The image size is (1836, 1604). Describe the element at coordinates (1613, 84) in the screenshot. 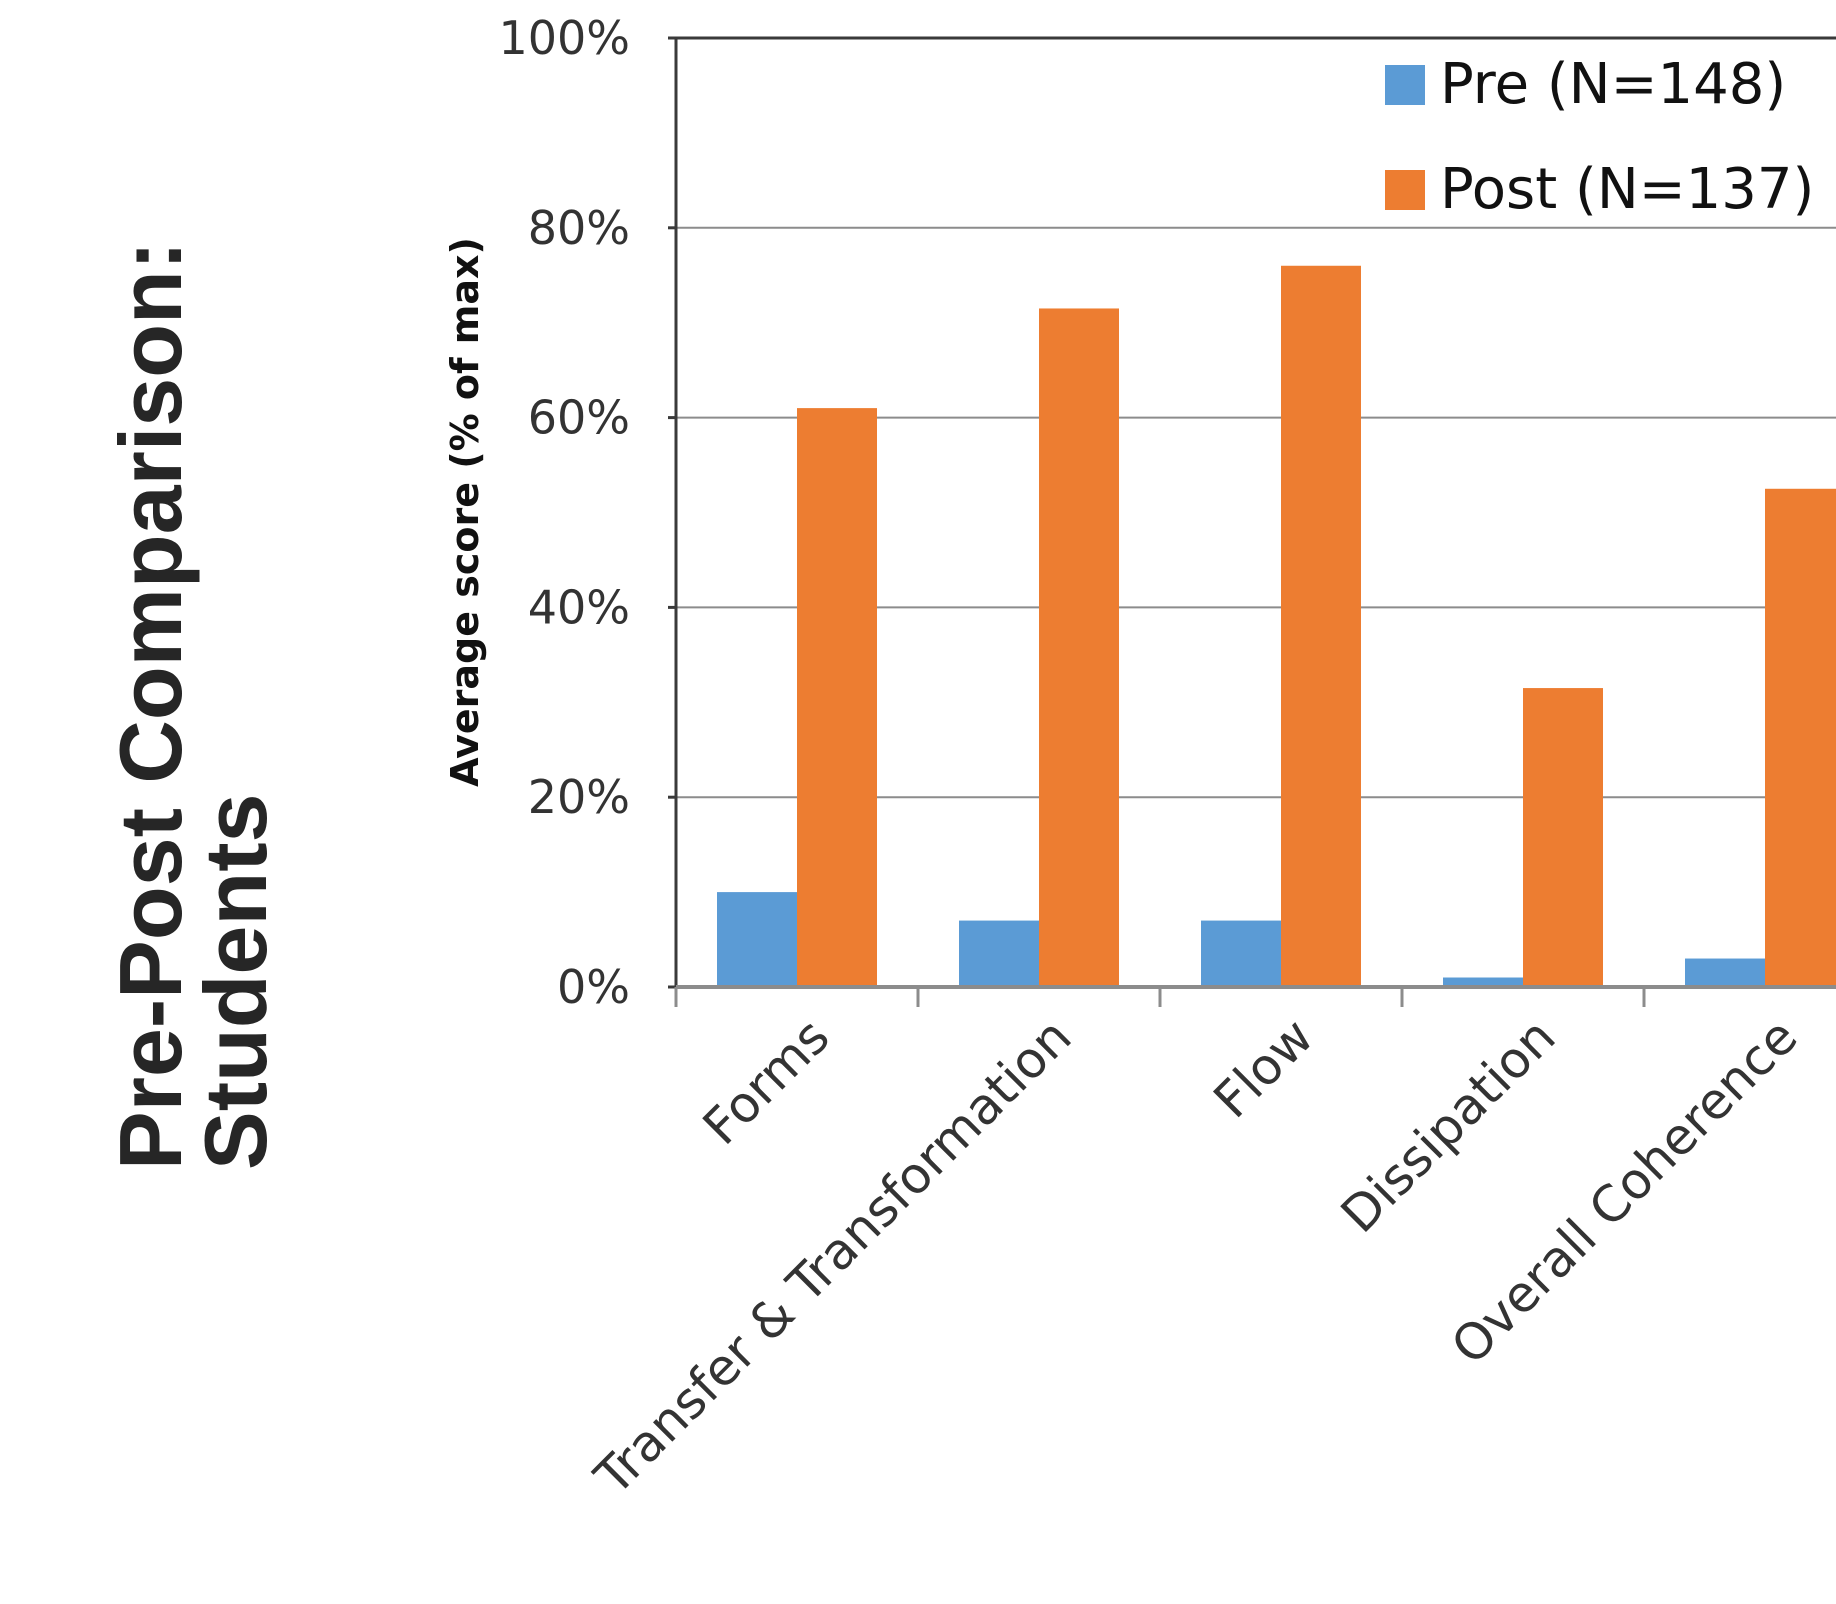

I see `legend-label: Pre (N=148)` at that location.